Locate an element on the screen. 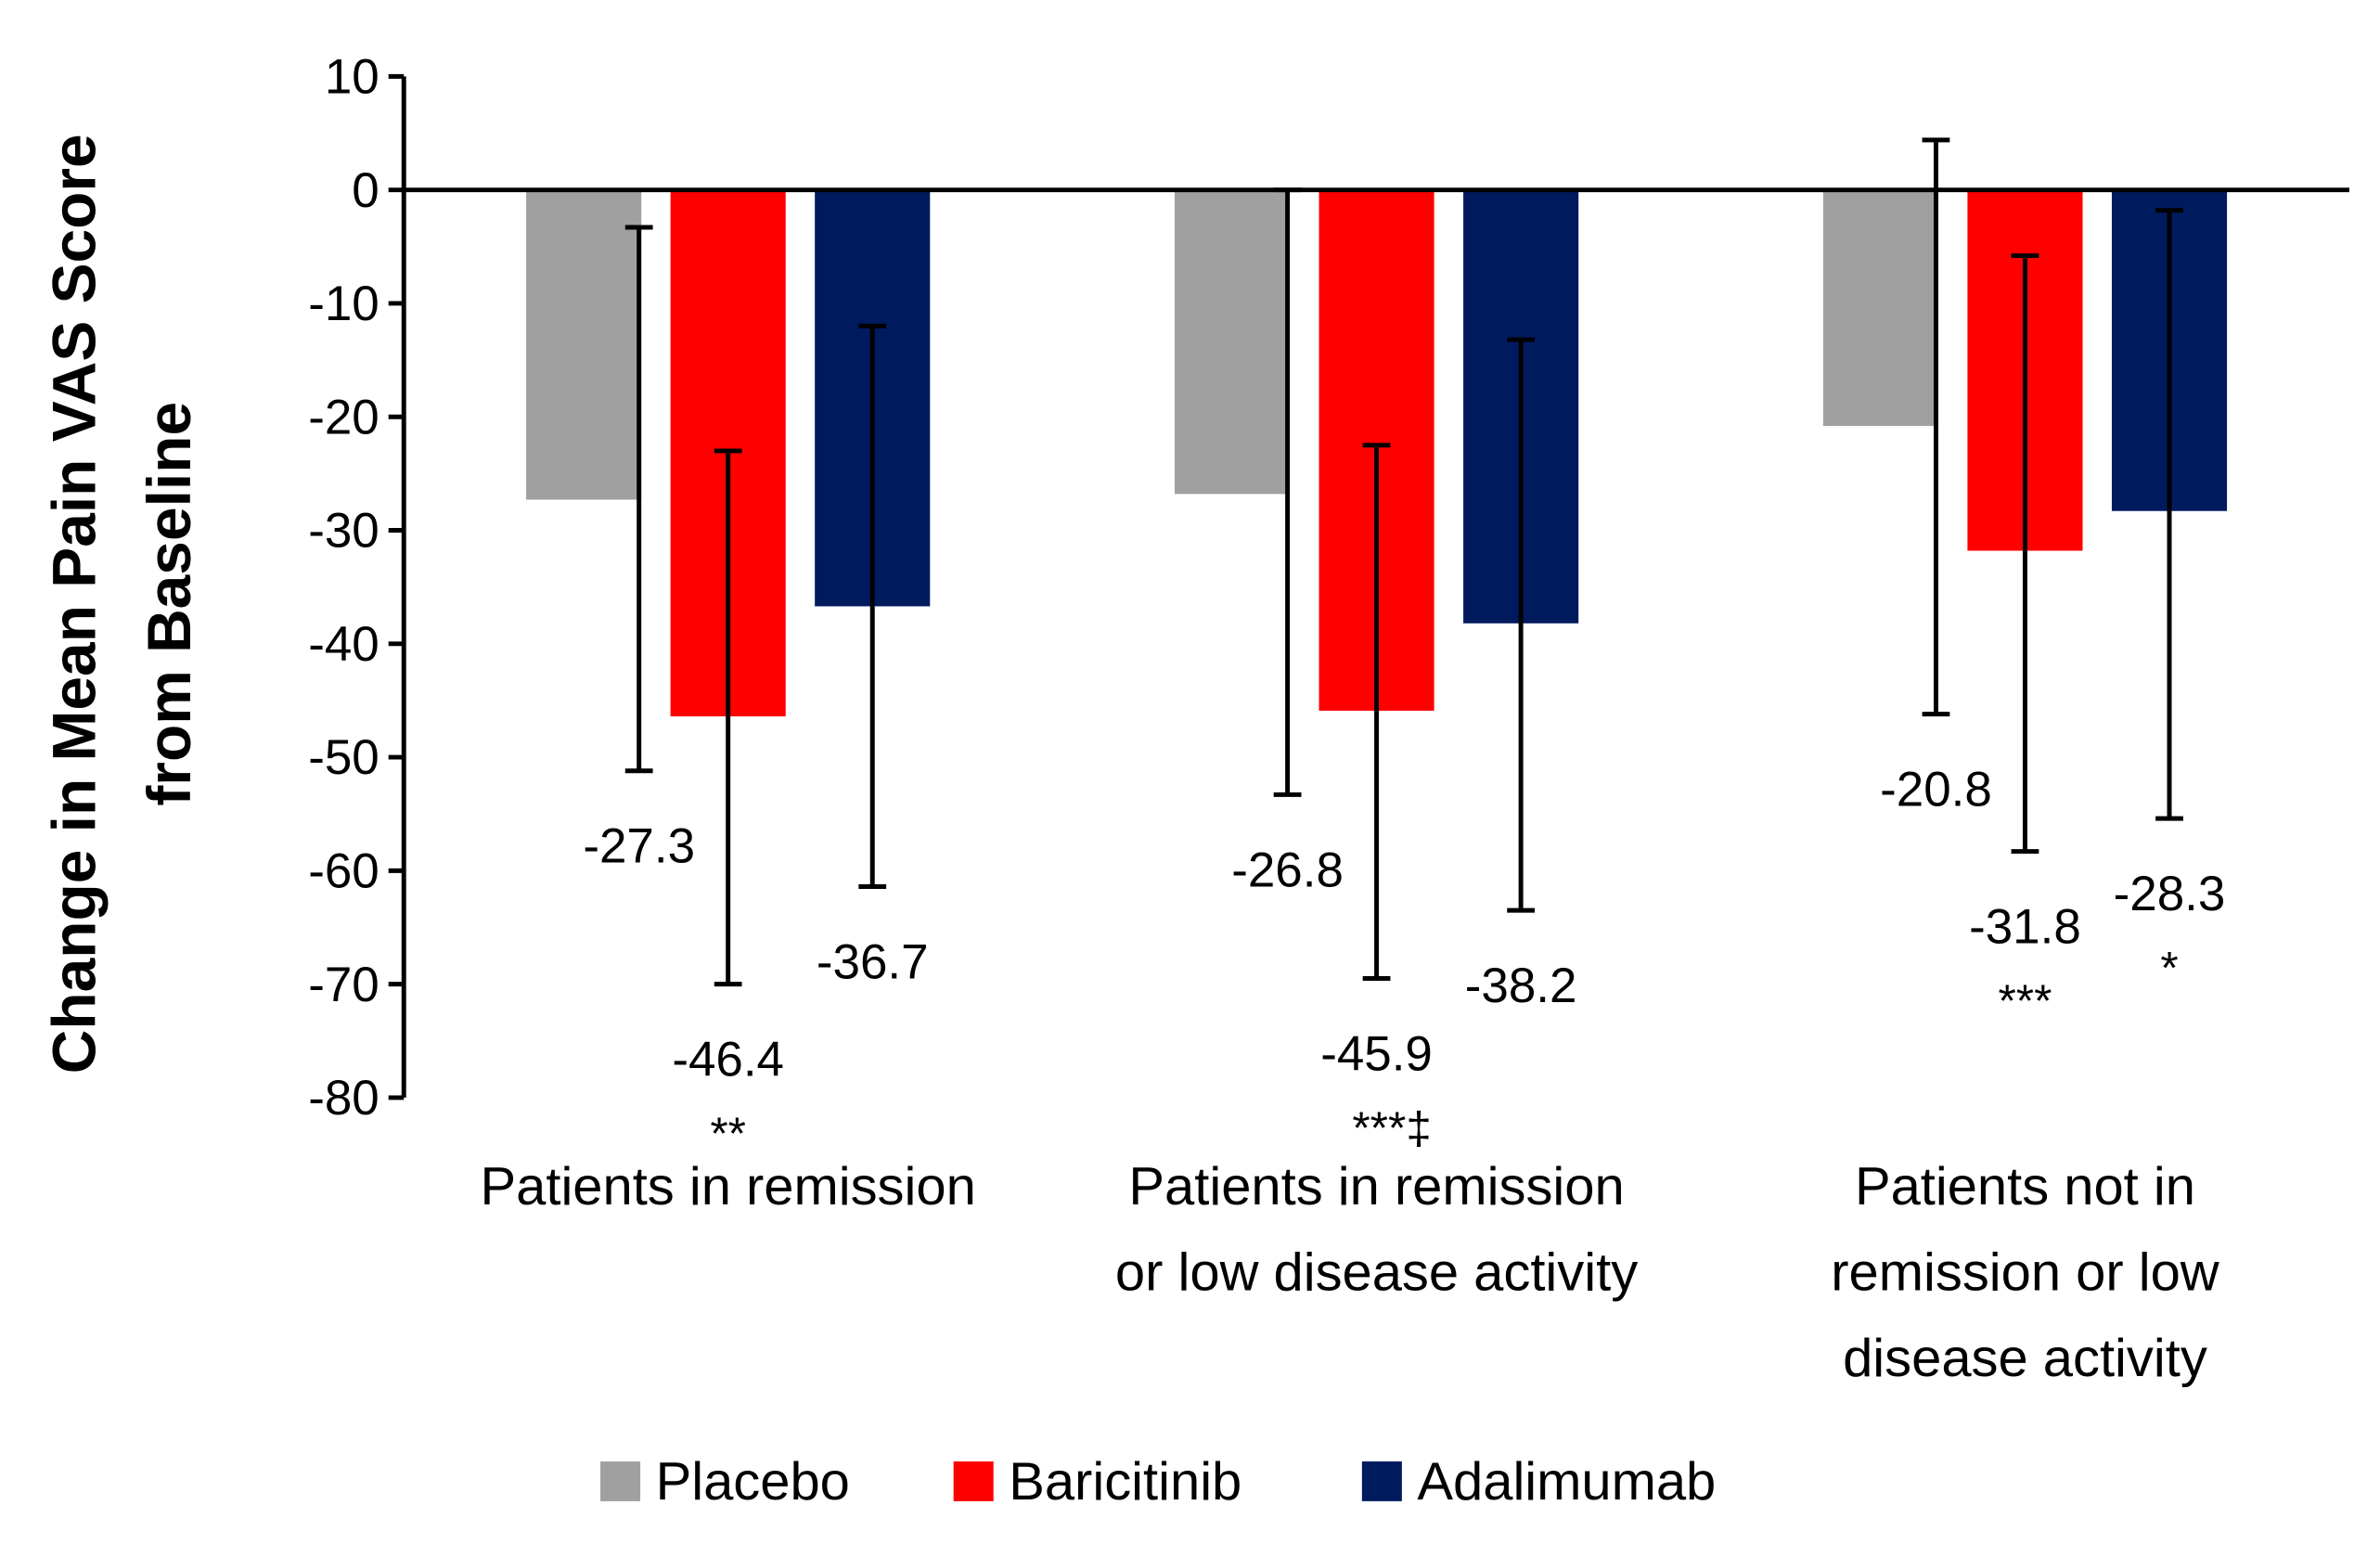 The width and height of the screenshot is (2380, 1544). significance-marker: ***‡ is located at coordinates (1392, 1129).